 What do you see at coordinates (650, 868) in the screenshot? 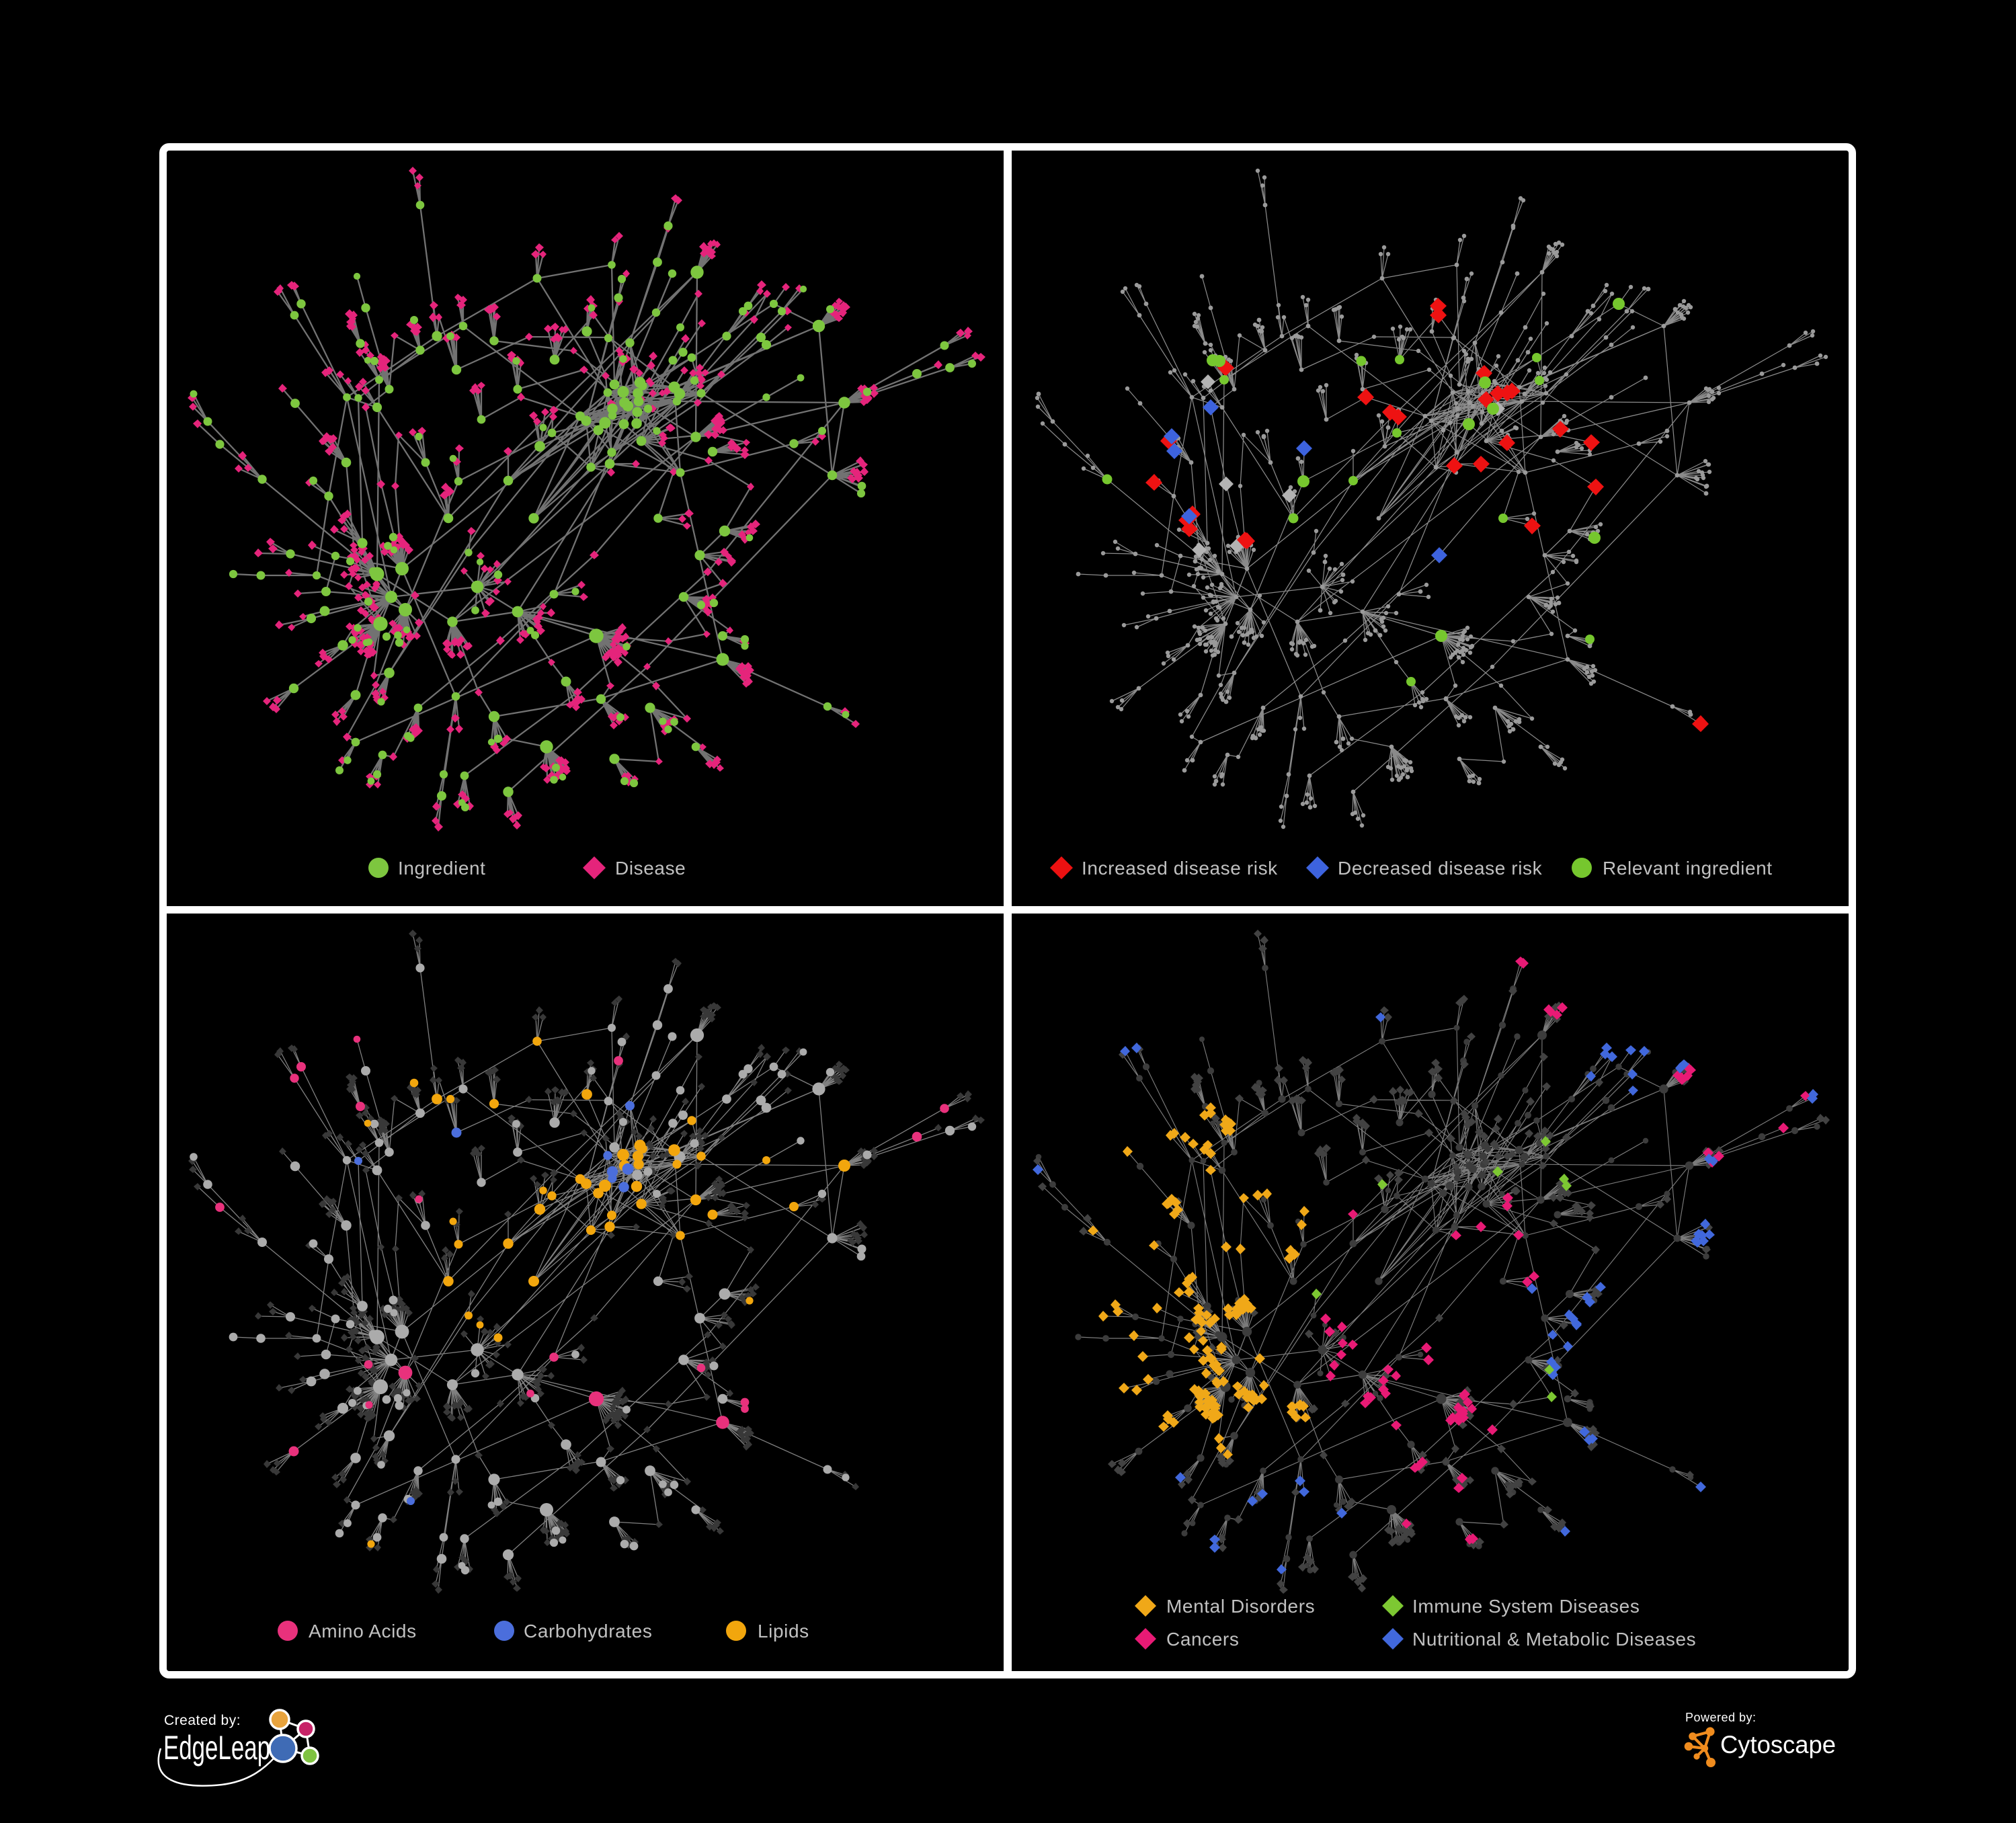
I see `svg-text: Disease` at bounding box center [650, 868].